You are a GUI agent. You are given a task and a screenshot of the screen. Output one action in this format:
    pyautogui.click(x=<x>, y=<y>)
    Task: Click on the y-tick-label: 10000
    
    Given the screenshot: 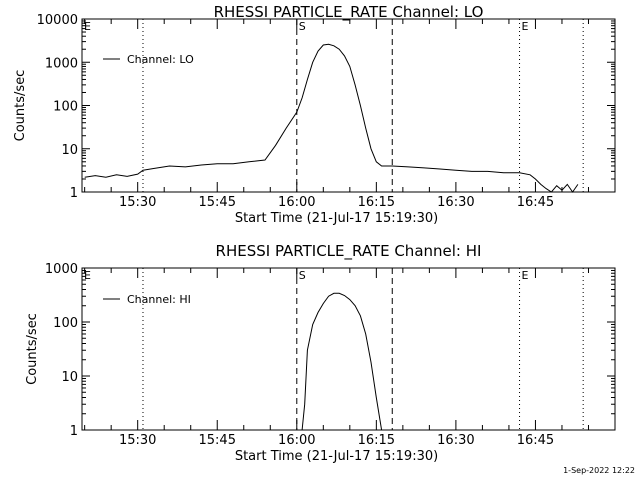 What is the action you would take?
    pyautogui.click(x=57, y=20)
    